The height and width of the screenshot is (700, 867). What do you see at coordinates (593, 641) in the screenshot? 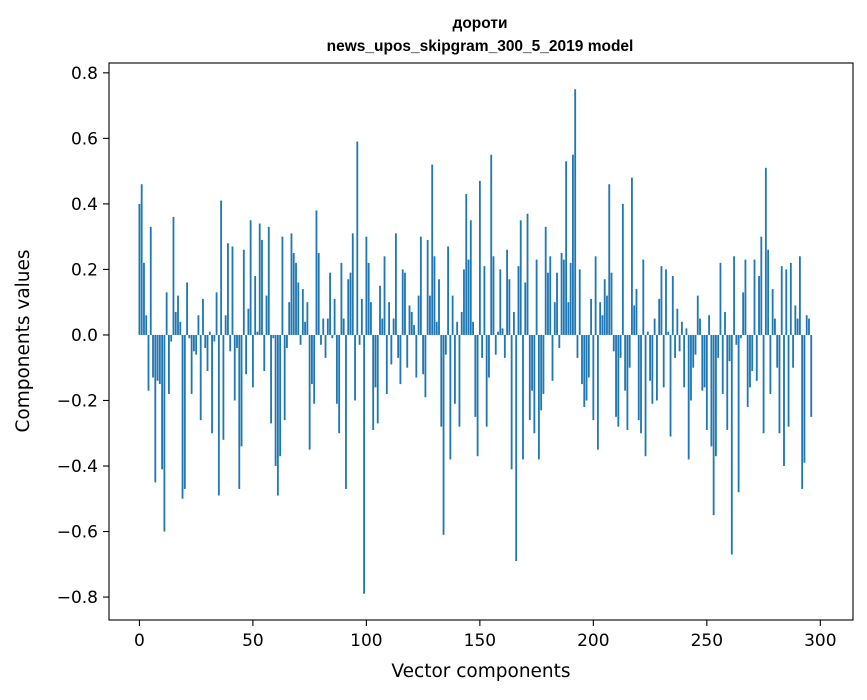
I see `x-tick-label: 200` at bounding box center [593, 641].